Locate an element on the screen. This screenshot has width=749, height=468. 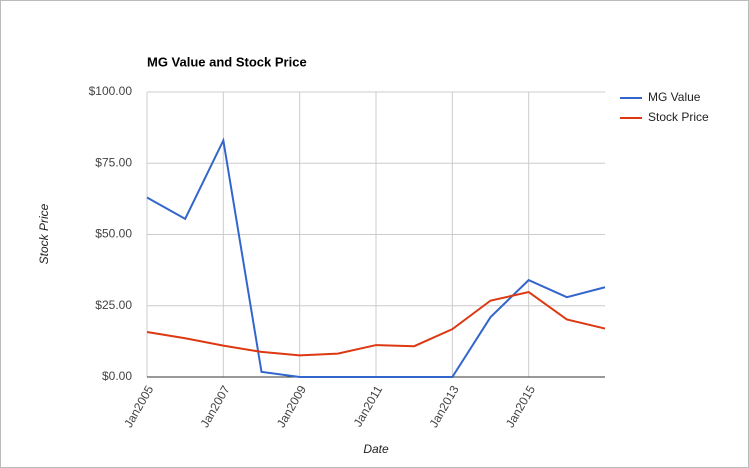
chart-title: MG Value and Stock Price is located at coordinates (227, 61).